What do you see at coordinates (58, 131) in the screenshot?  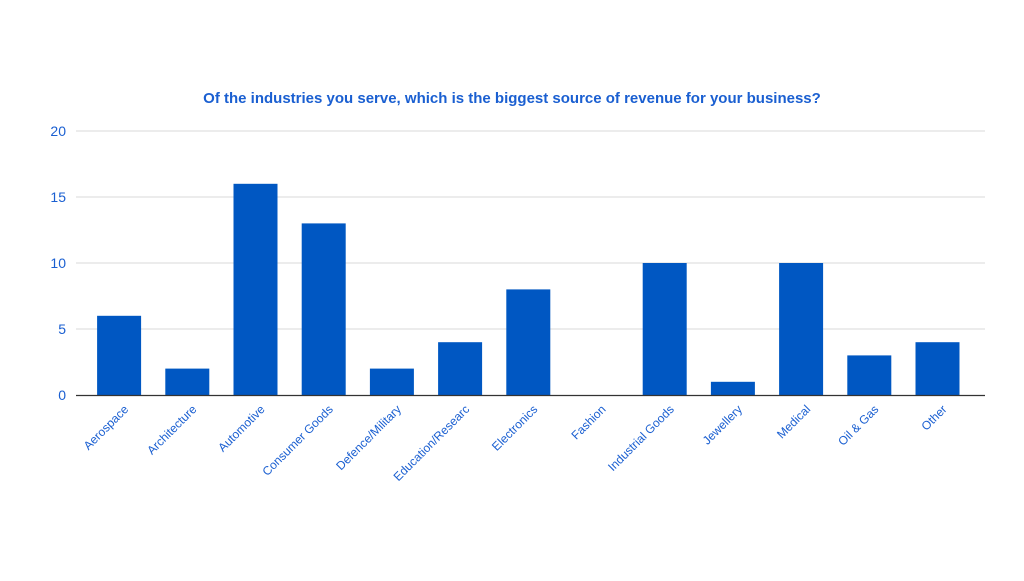 I see `y-tick-label: 20` at bounding box center [58, 131].